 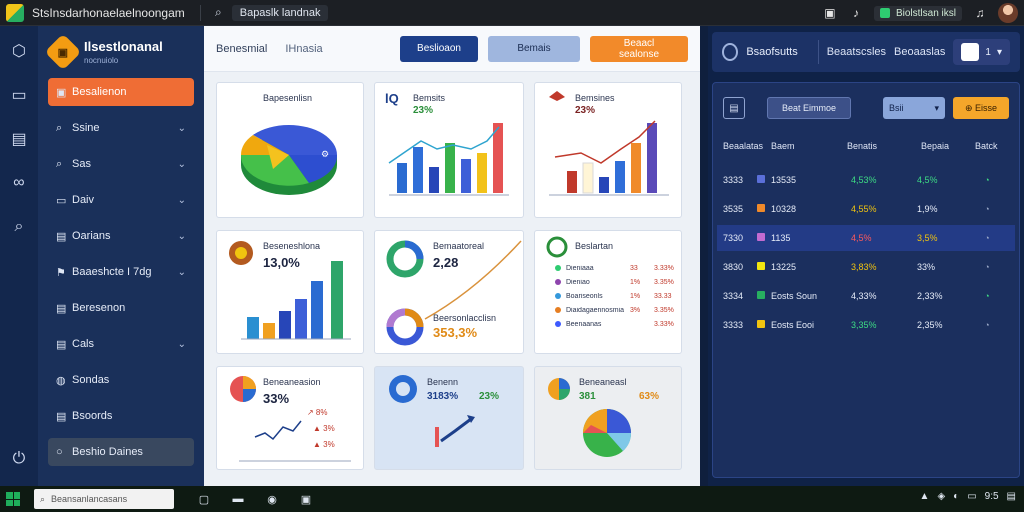 What do you see at coordinates (290, 150) in the screenshot?
I see `widget-pie: Bapesenlisn ⚙` at bounding box center [290, 150].